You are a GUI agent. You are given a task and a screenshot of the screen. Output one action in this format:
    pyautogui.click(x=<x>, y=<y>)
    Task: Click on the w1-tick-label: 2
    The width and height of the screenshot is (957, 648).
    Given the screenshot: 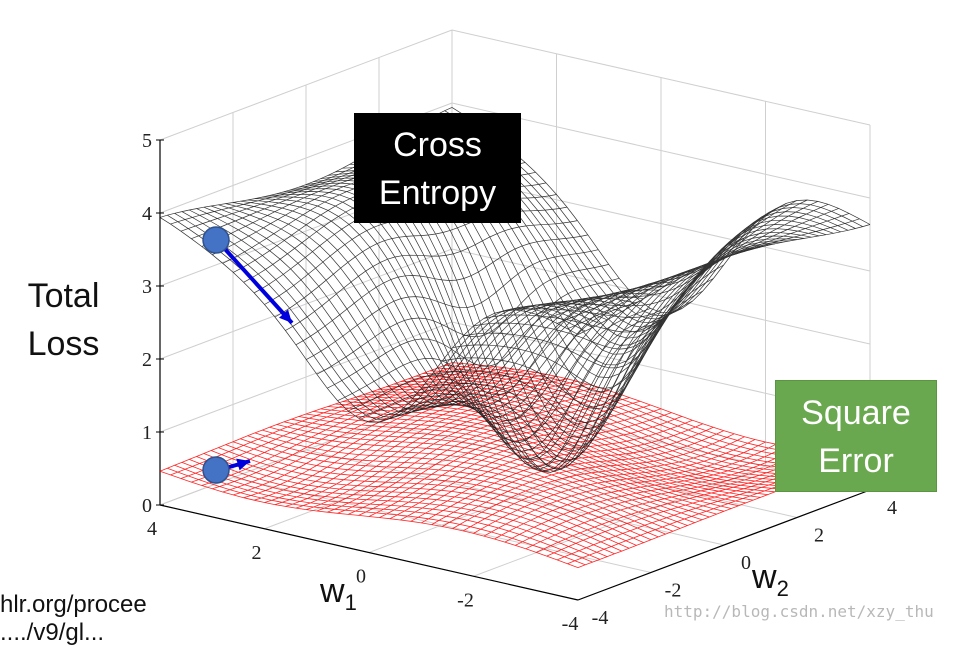 What is the action you would take?
    pyautogui.click(x=257, y=553)
    